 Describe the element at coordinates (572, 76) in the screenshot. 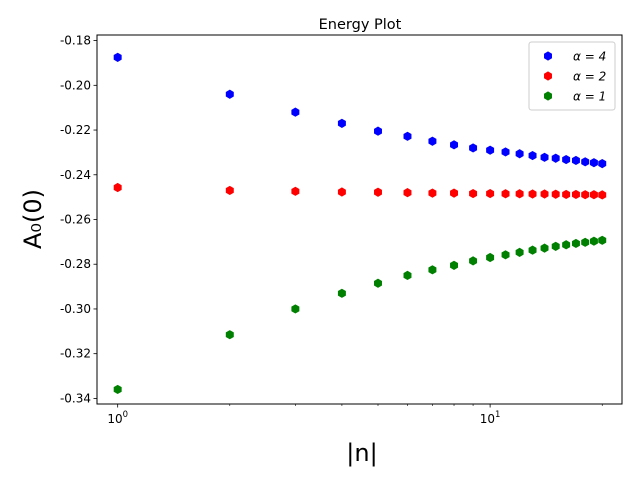

I see `legend: α = 4 α = 2 α = 1` at that location.